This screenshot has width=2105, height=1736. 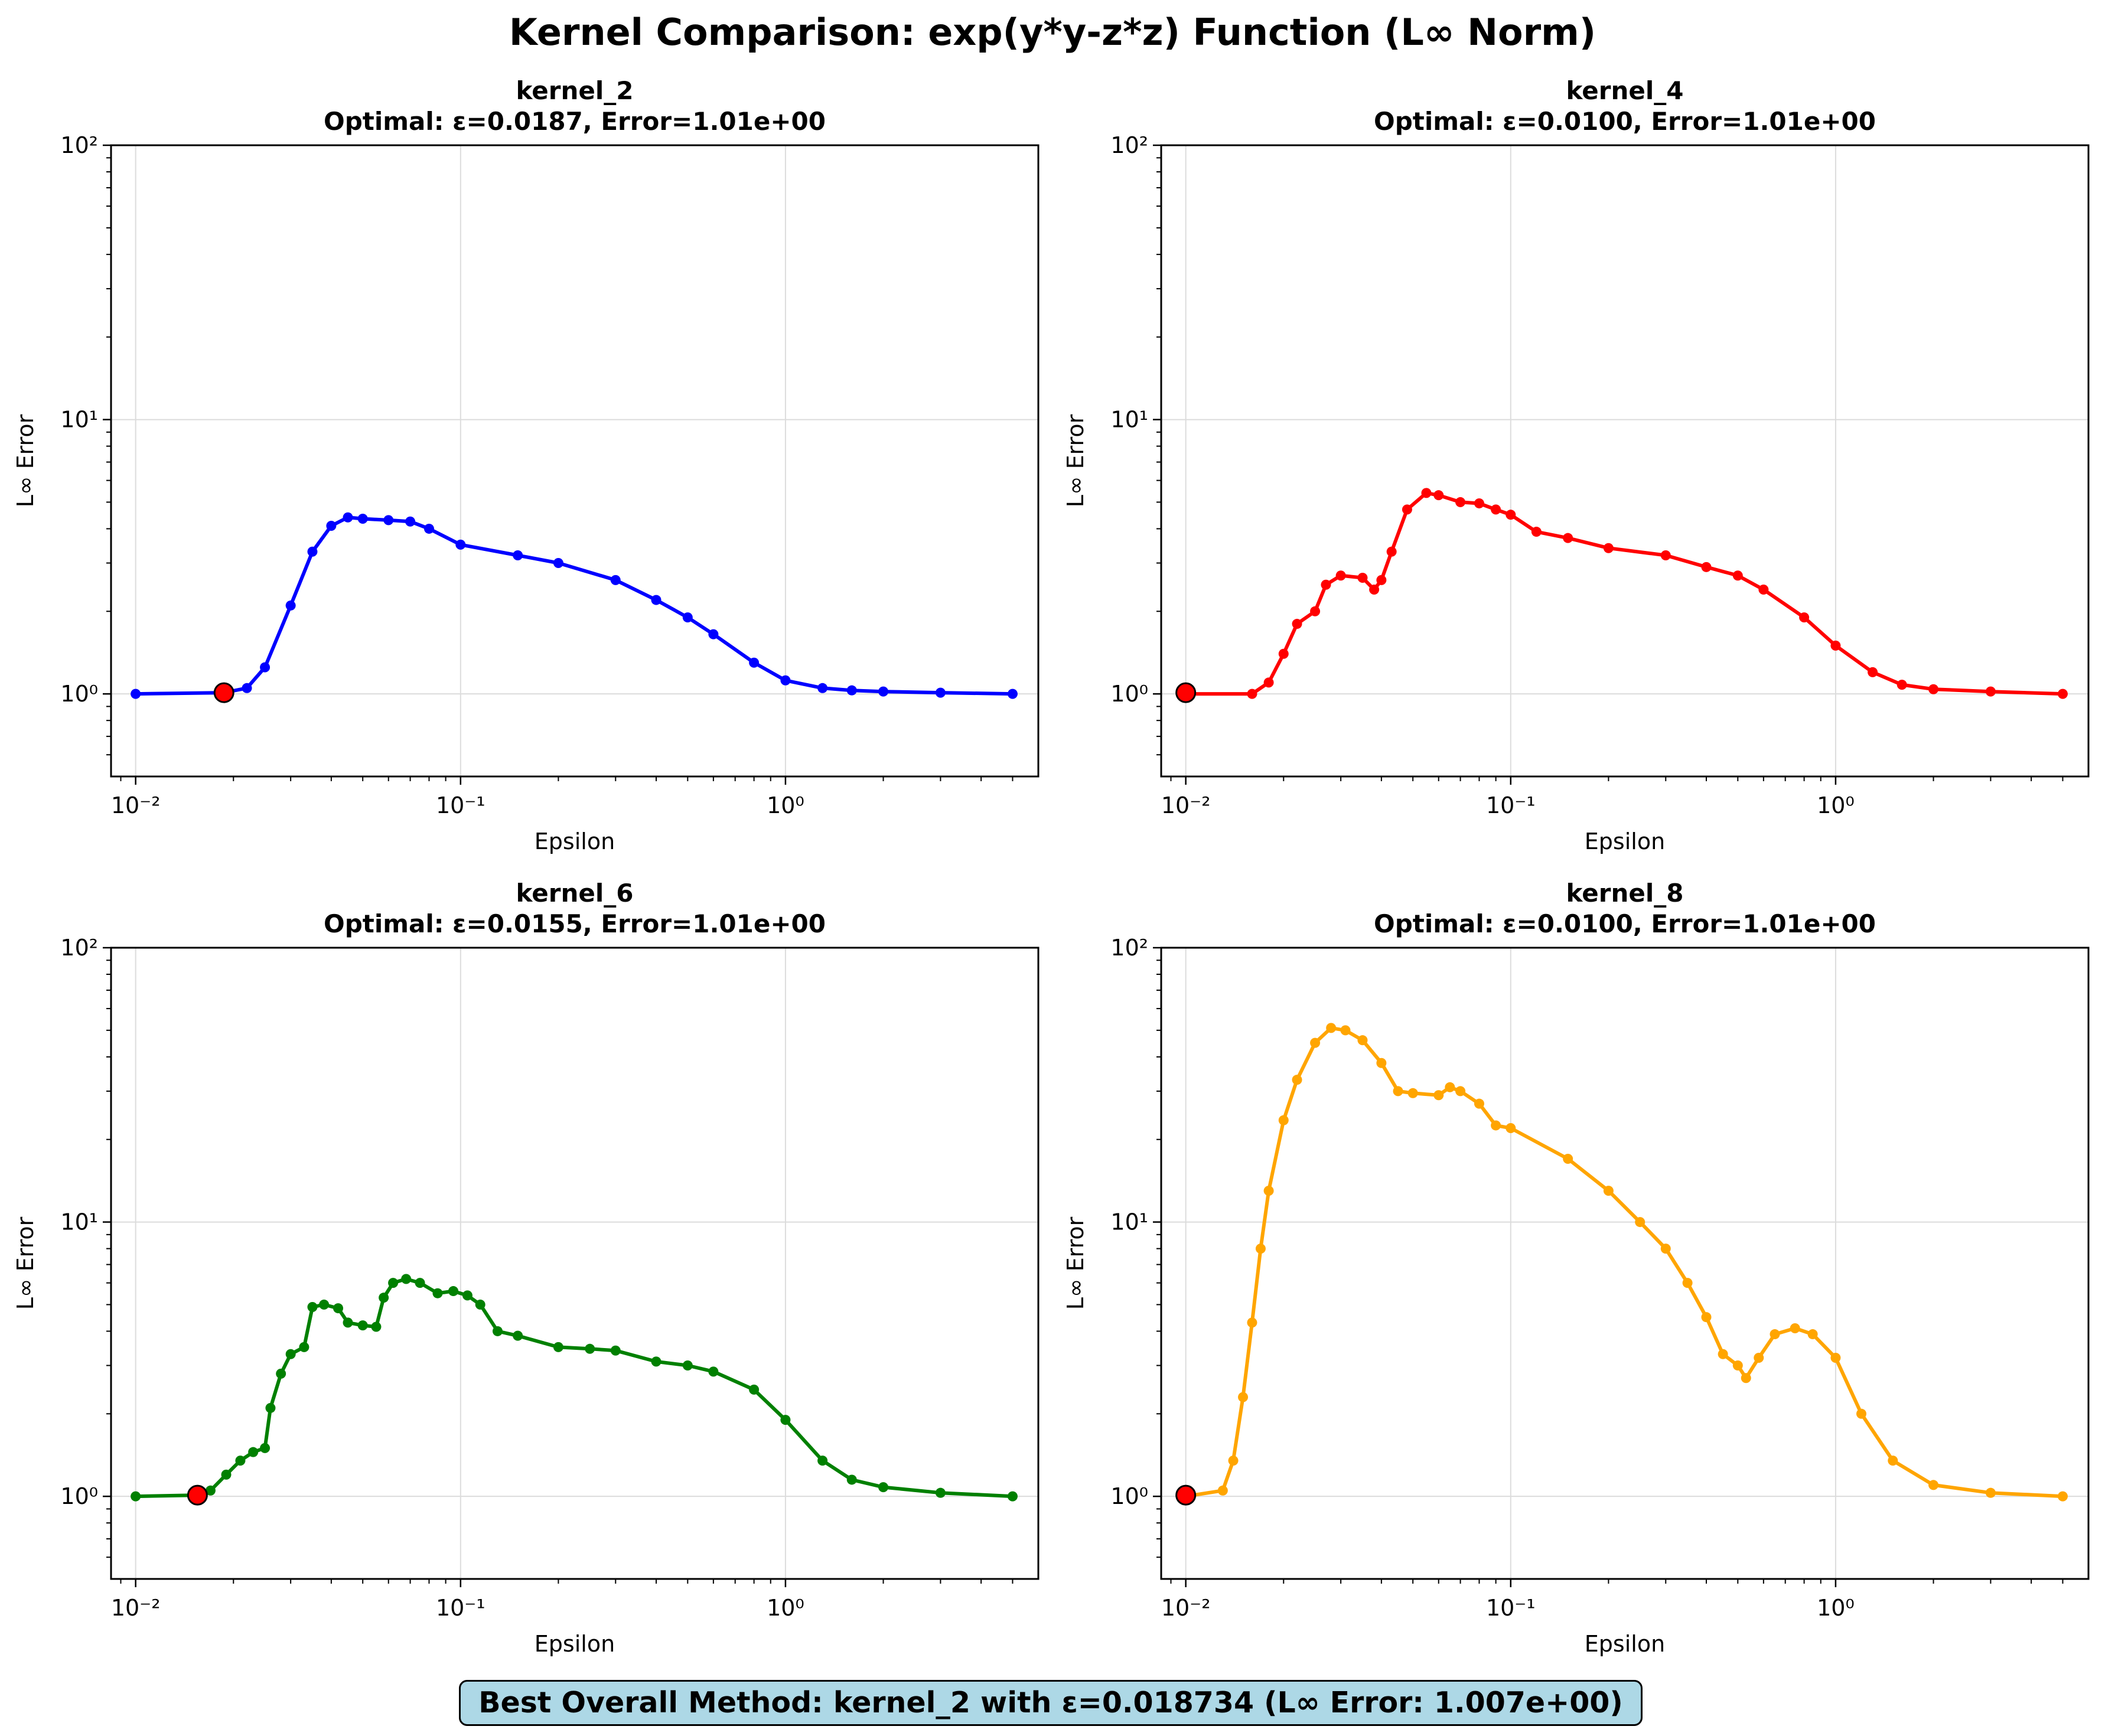 What do you see at coordinates (575, 923) in the screenshot?
I see `subplot-subtitle: Optimal: ε=0.0155, Error=1.01e+00` at bounding box center [575, 923].